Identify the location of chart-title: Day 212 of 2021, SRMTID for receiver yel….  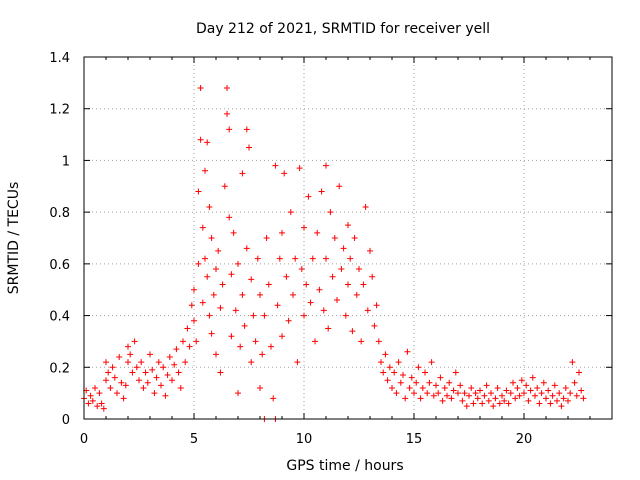
(343, 29).